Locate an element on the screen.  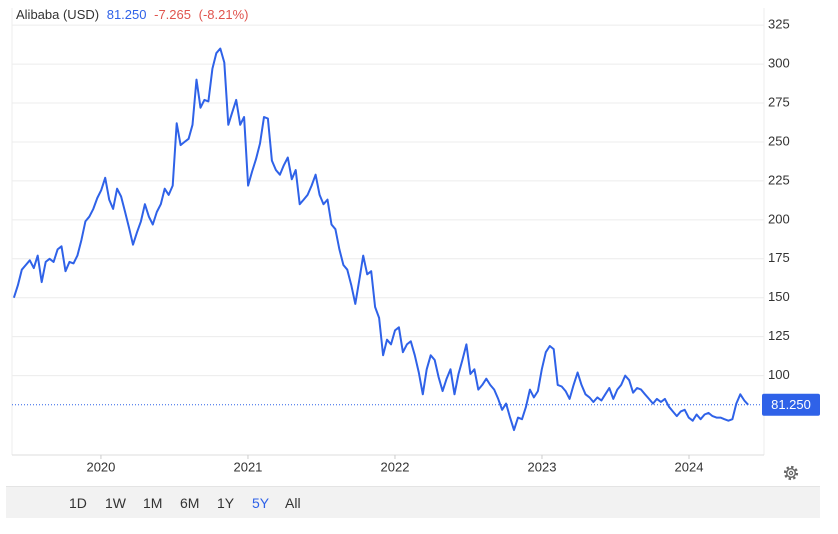
range-button: 5Y is located at coordinates (261, 503).